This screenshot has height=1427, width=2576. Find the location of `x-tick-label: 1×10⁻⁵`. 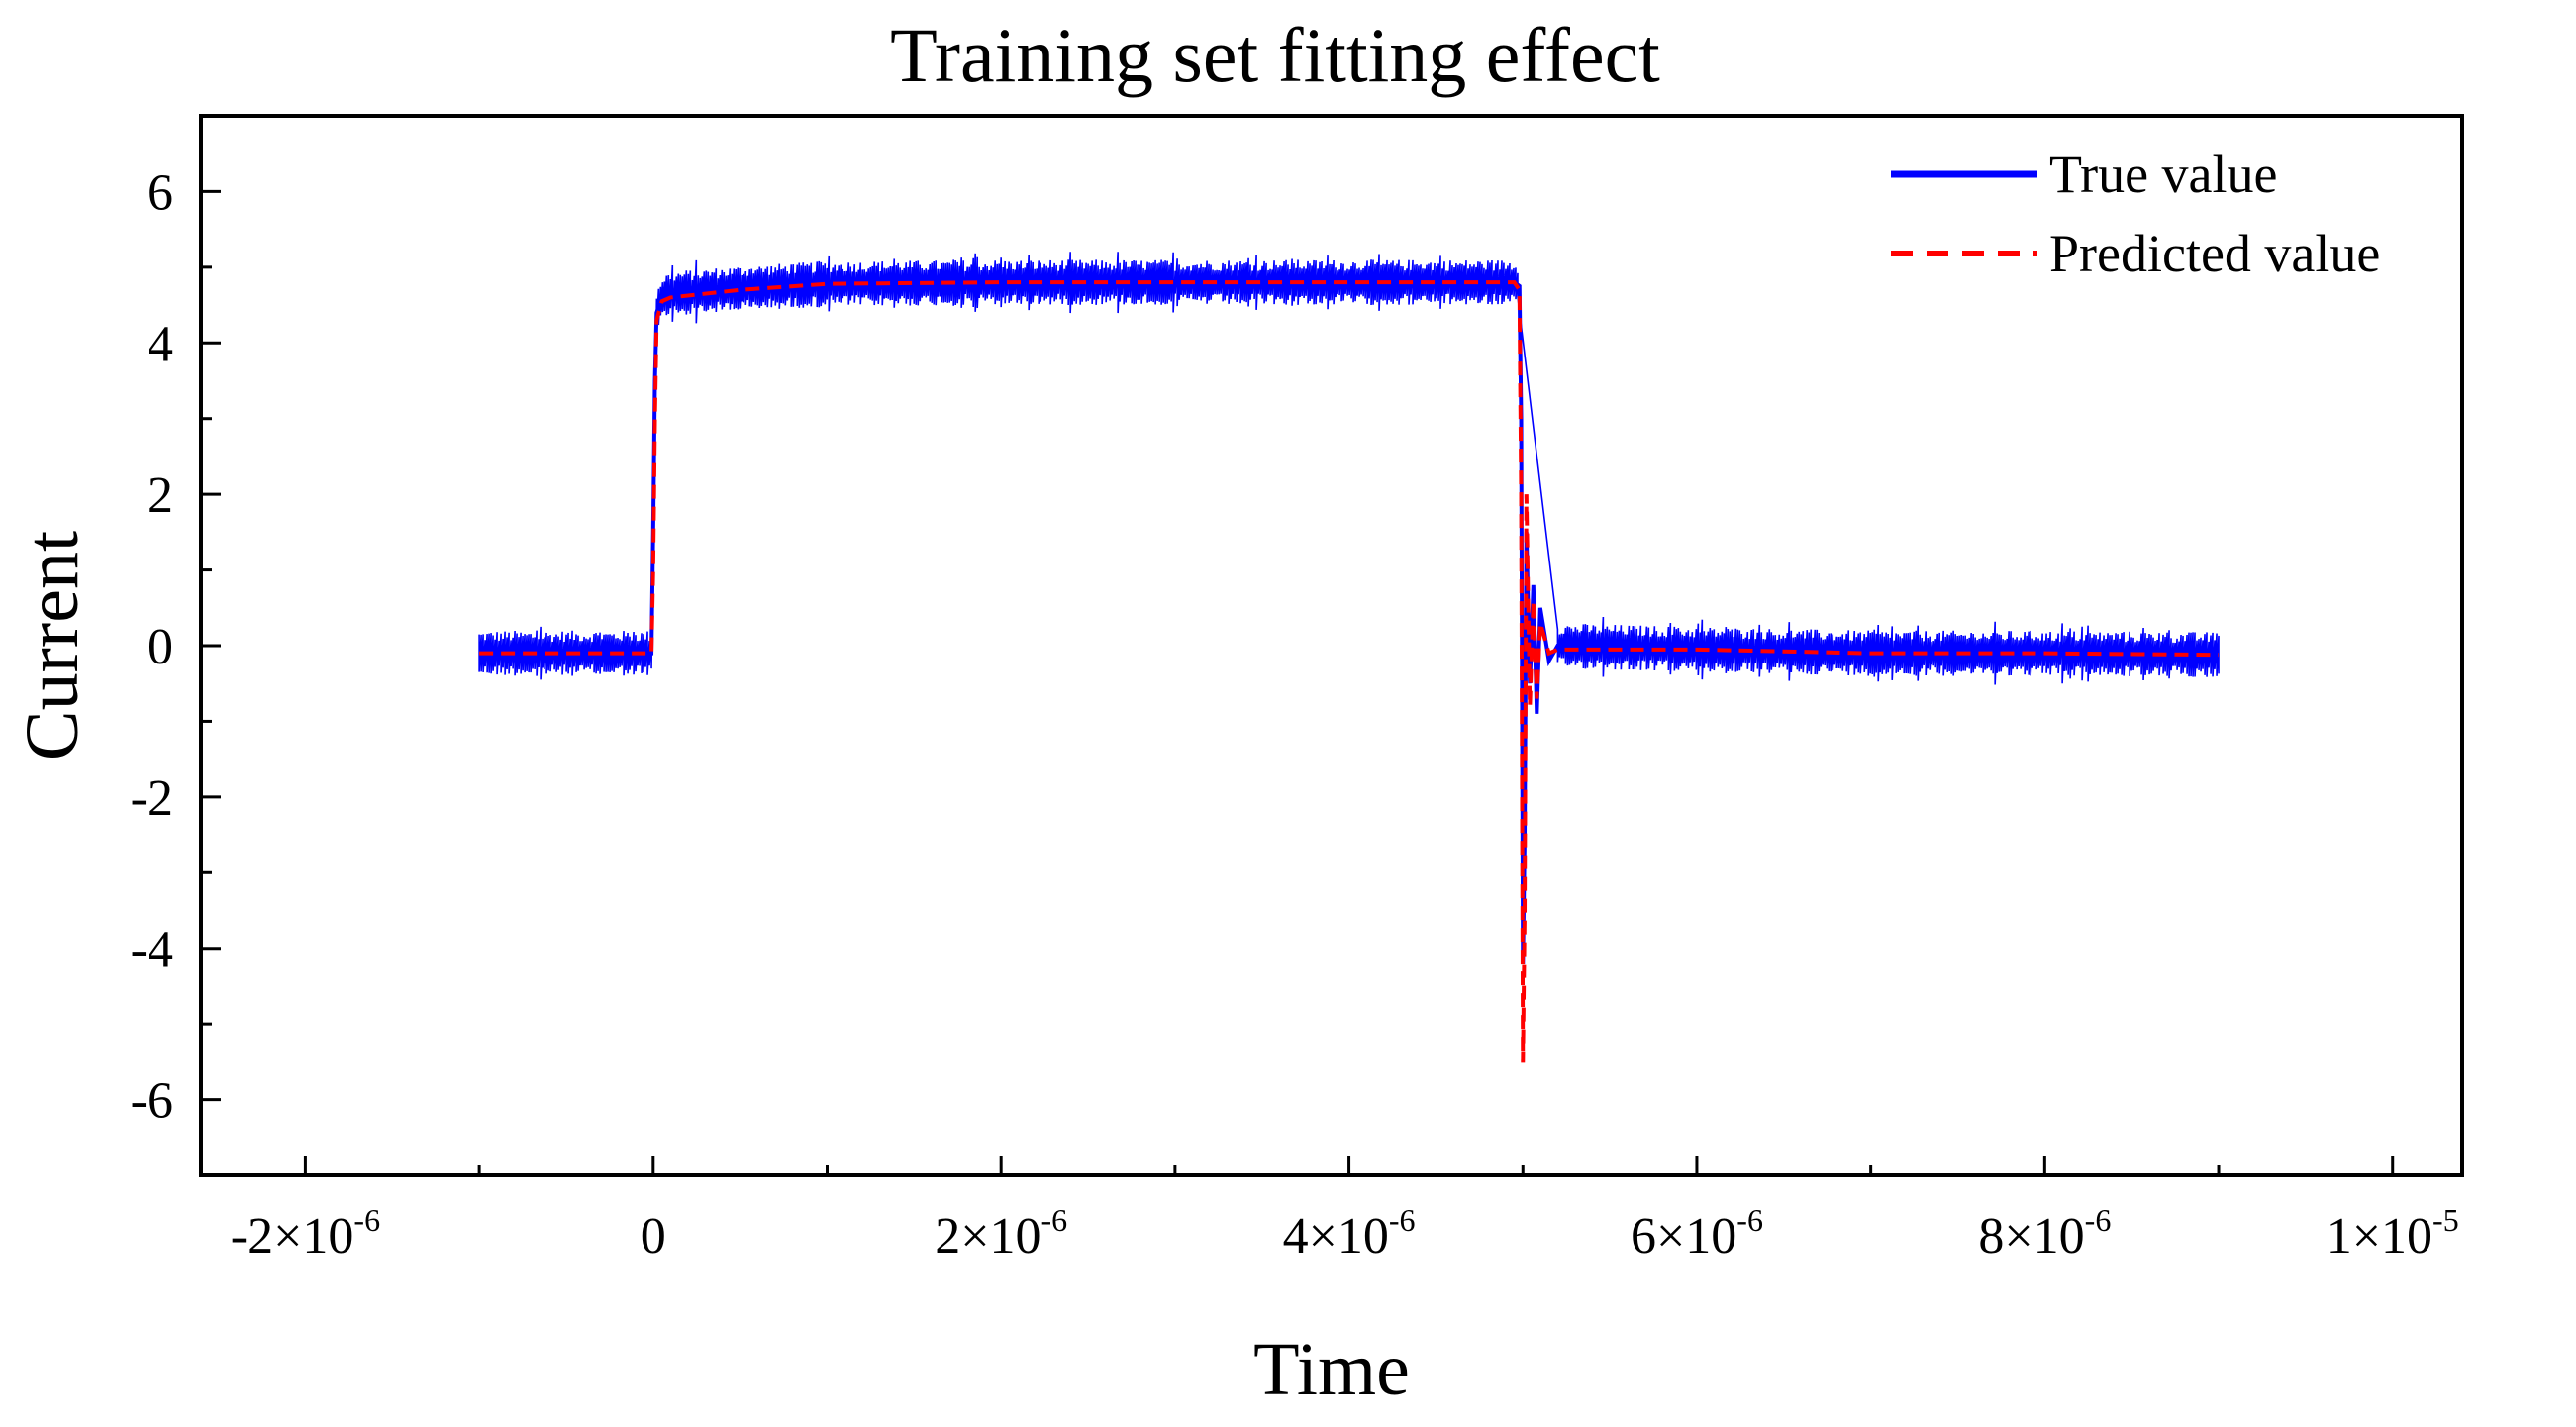

x-tick-label: 1×10⁻⁵ is located at coordinates (2393, 1233).